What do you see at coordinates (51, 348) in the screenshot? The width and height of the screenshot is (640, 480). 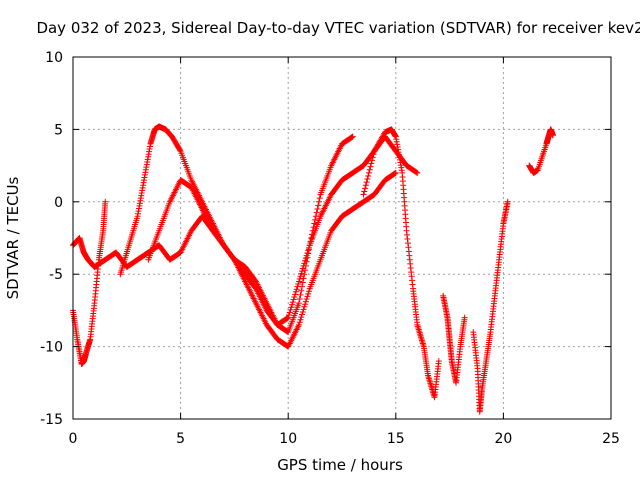 I see `y-tick-label: -10` at bounding box center [51, 348].